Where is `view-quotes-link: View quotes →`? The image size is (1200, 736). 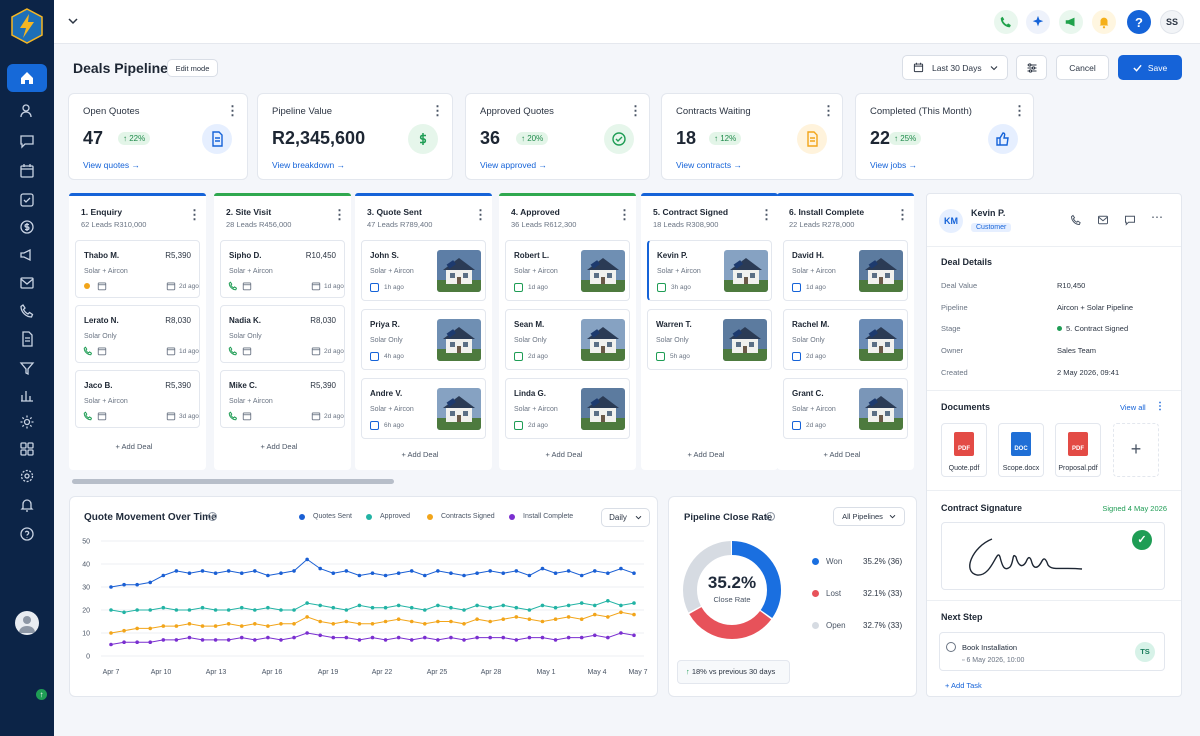
view-quotes-link: View quotes → is located at coordinates (112, 165).